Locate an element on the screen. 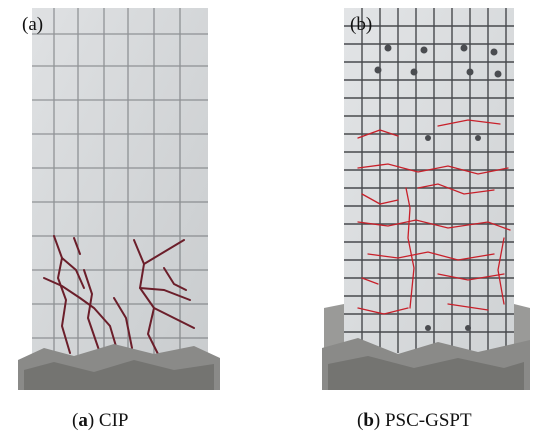  caption-a-letter: a is located at coordinates (83, 420).